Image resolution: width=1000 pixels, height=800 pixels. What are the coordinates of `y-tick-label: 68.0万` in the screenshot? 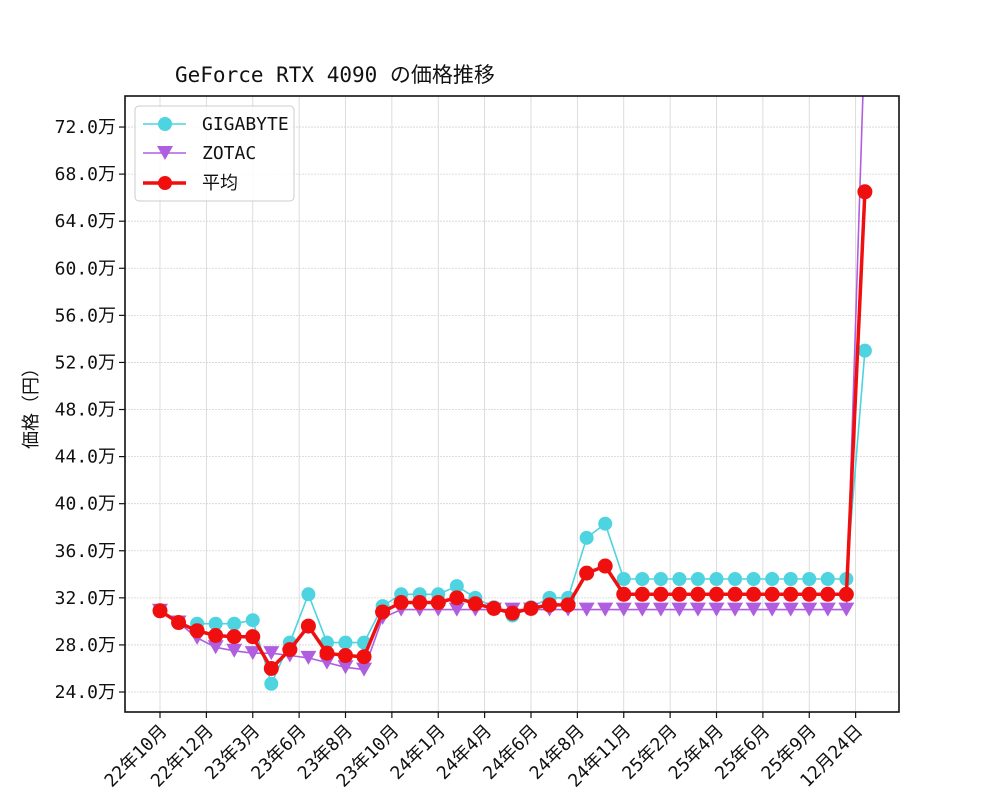 It's located at (85, 174).